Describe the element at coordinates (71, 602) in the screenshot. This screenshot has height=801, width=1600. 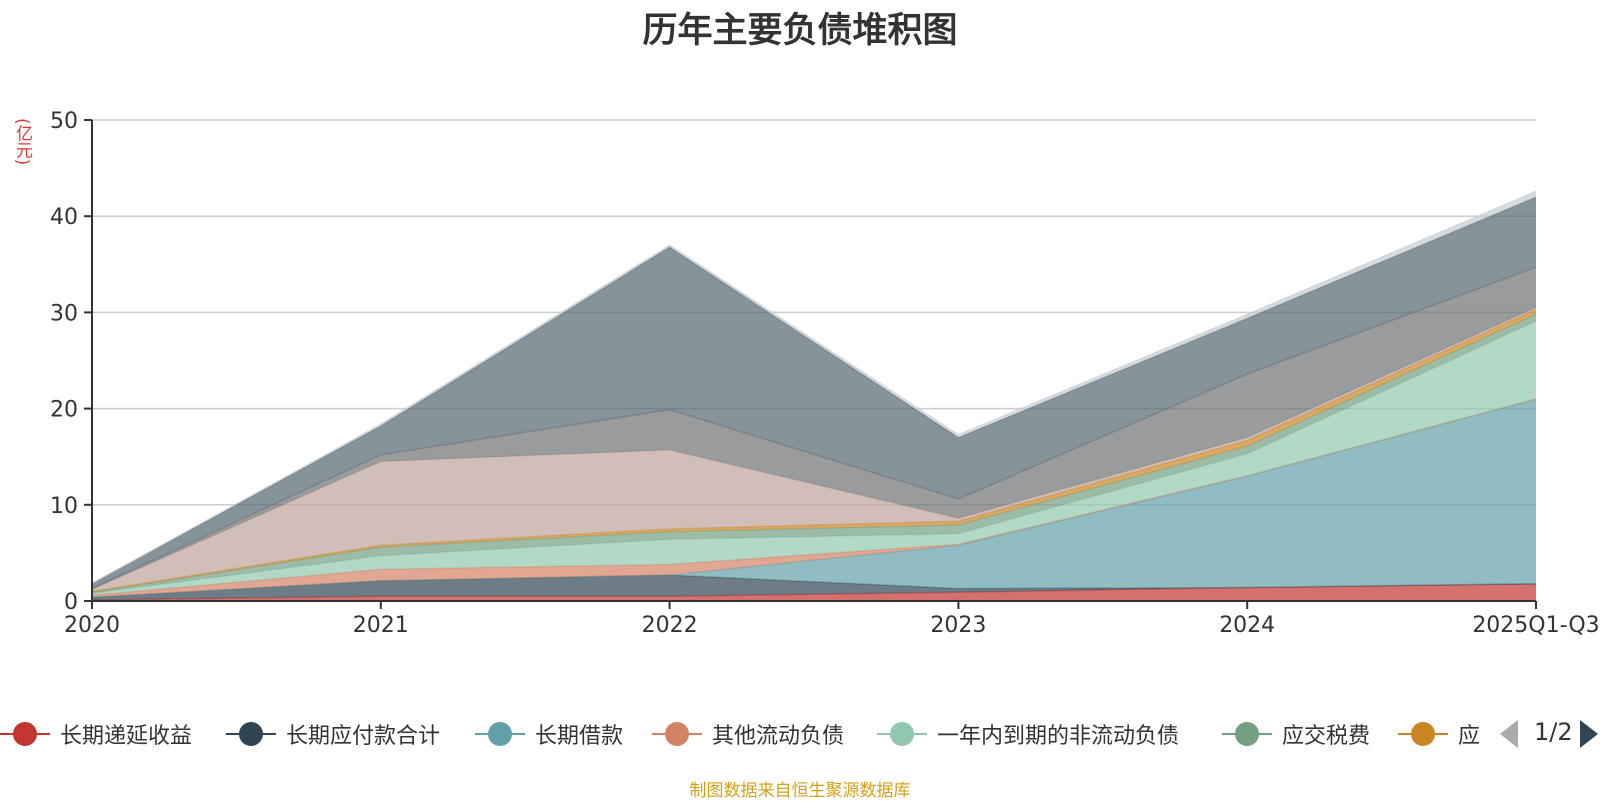
I see `y-tick-label: 0` at that location.